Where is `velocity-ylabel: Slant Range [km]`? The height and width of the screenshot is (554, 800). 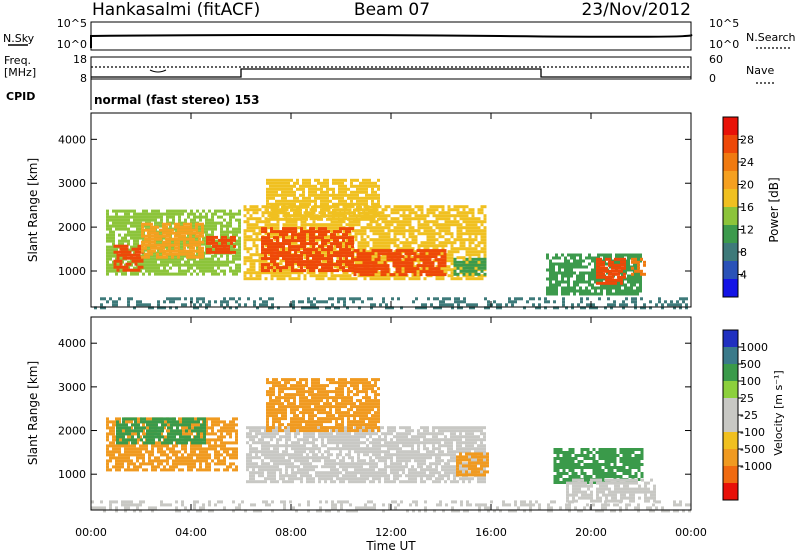 velocity-ylabel: Slant Range [km] is located at coordinates (33, 413).